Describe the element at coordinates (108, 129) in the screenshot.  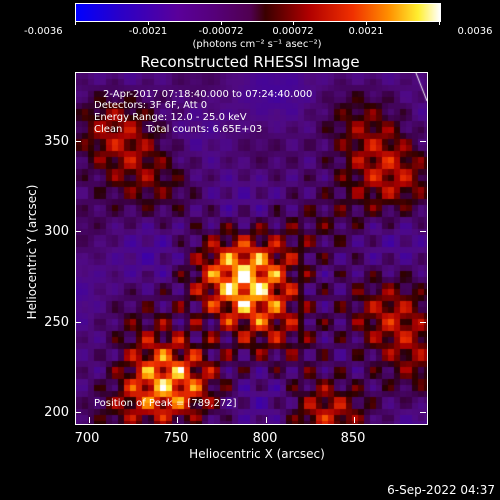
I see `info-method: Clean` at that location.